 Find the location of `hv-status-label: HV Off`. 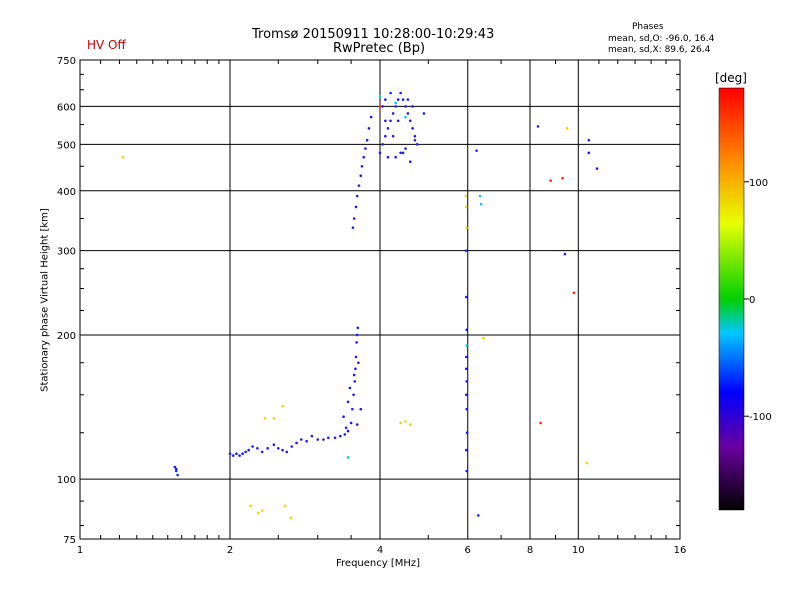

hv-status-label: HV Off is located at coordinates (106, 45).